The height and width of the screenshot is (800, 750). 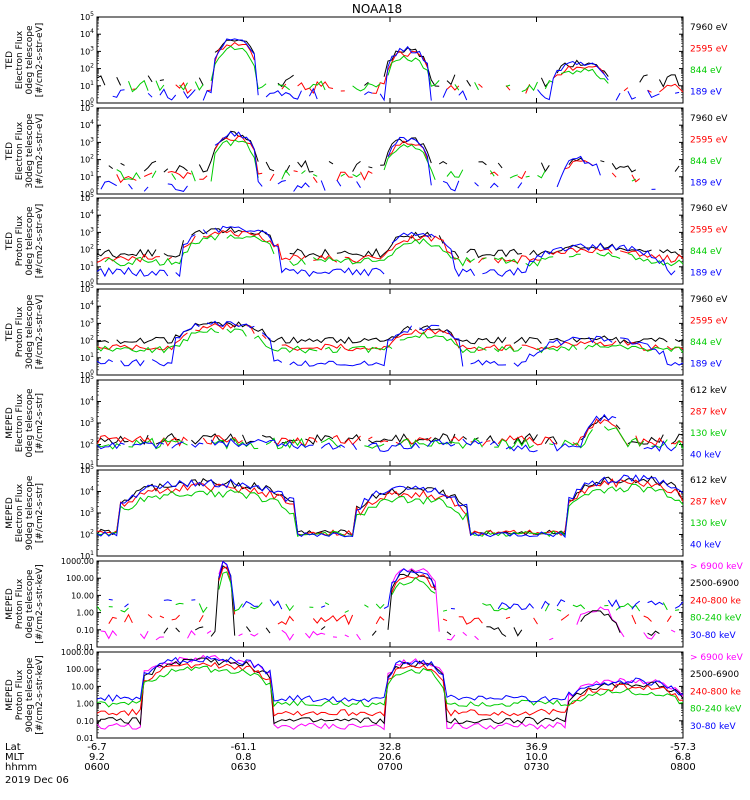 I want to click on time-axis-row-label: MLT, so click(x=15, y=757).